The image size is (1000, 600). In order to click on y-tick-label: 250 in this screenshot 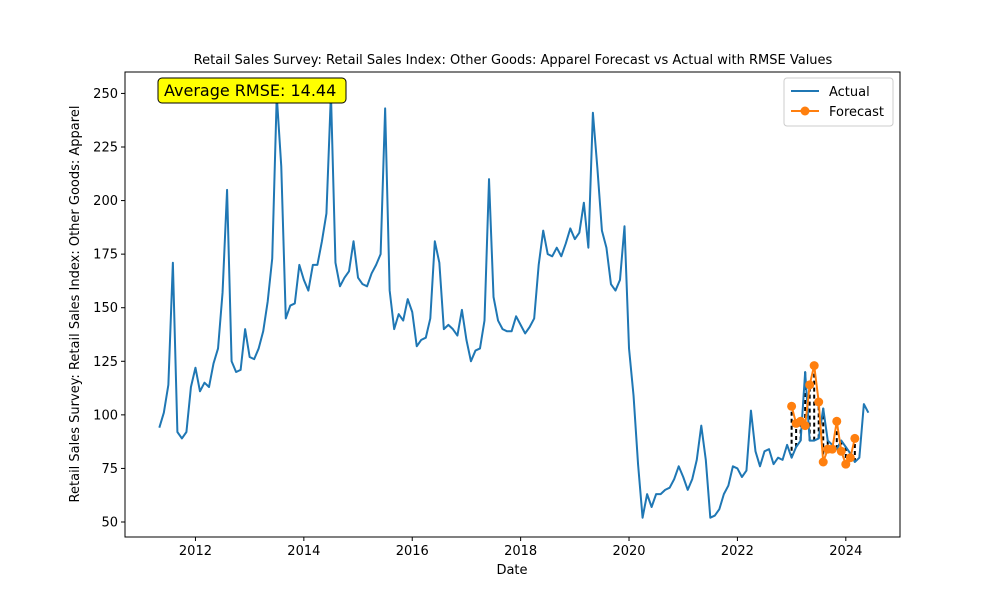, I will do `click(105, 94)`.